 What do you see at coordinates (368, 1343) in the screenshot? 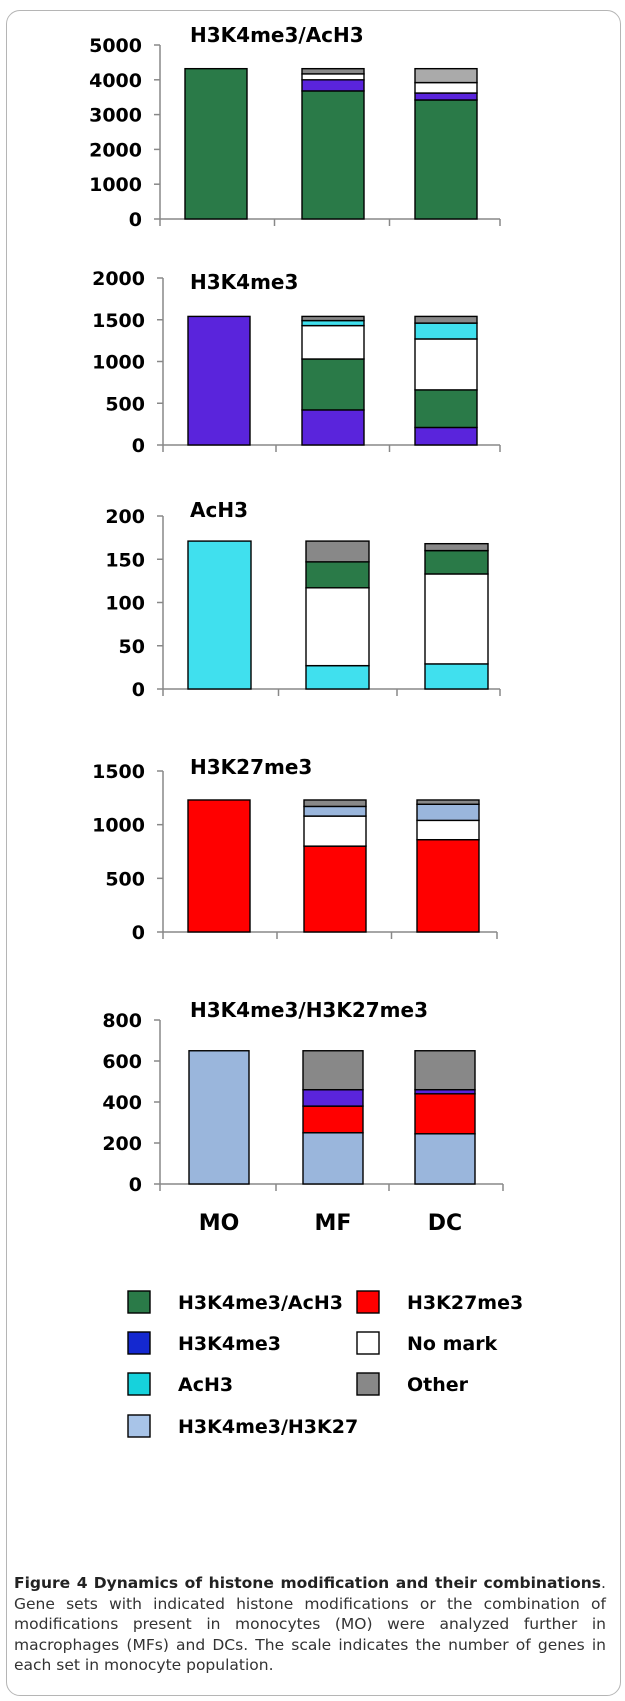
I see `legend-swatch-no-mark` at bounding box center [368, 1343].